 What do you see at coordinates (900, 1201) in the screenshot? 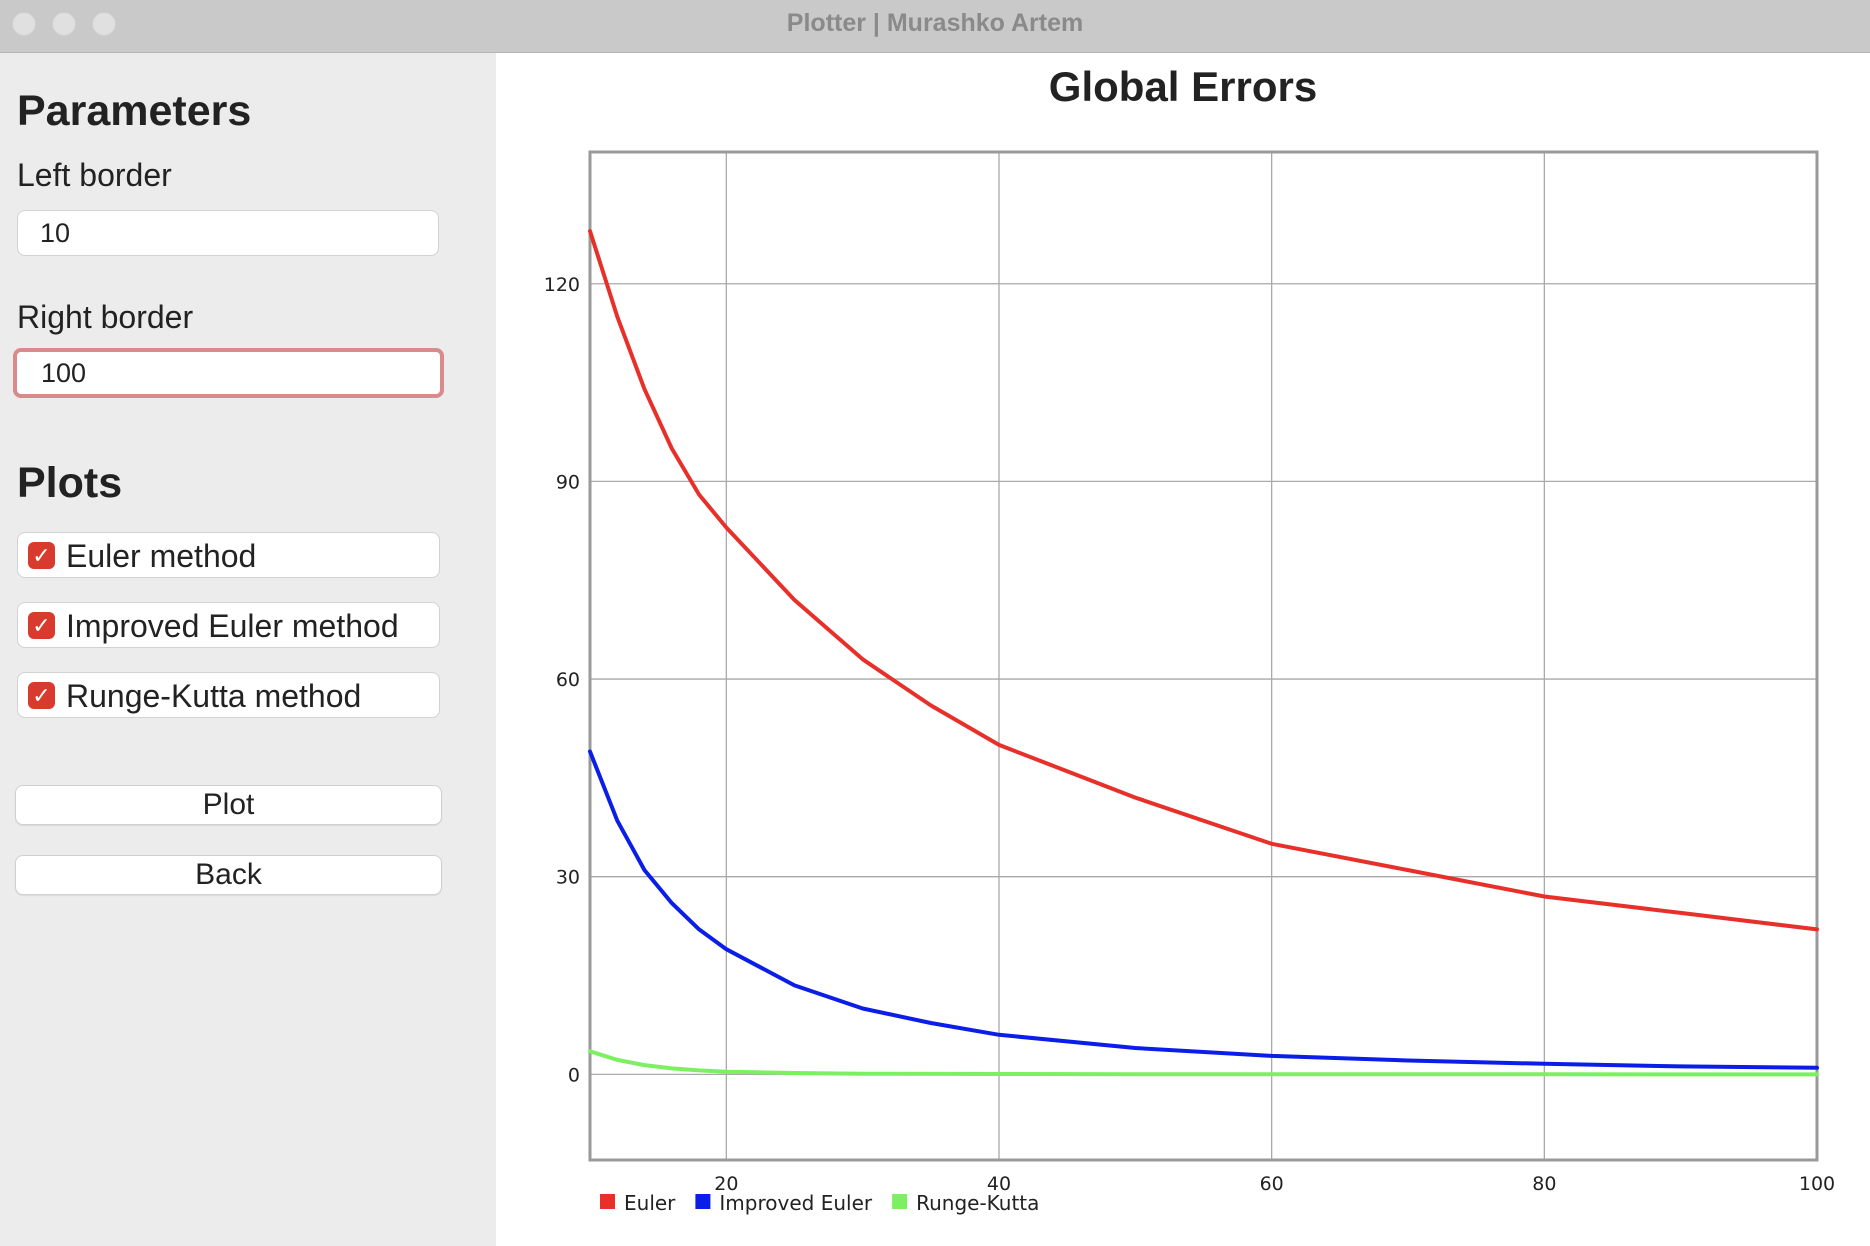
I see `legend-swatch-runge-kutta` at bounding box center [900, 1201].